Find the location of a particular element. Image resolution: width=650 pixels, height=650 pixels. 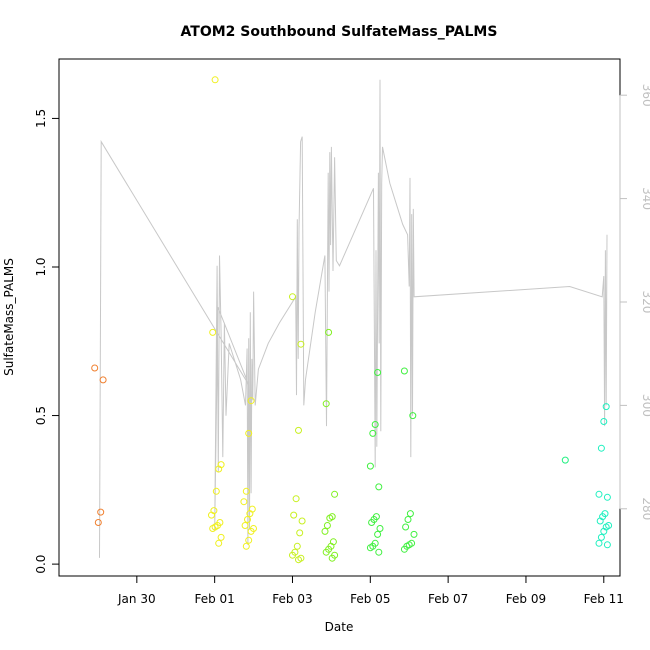

x-tick-label: Feb 09 is located at coordinates (526, 599).